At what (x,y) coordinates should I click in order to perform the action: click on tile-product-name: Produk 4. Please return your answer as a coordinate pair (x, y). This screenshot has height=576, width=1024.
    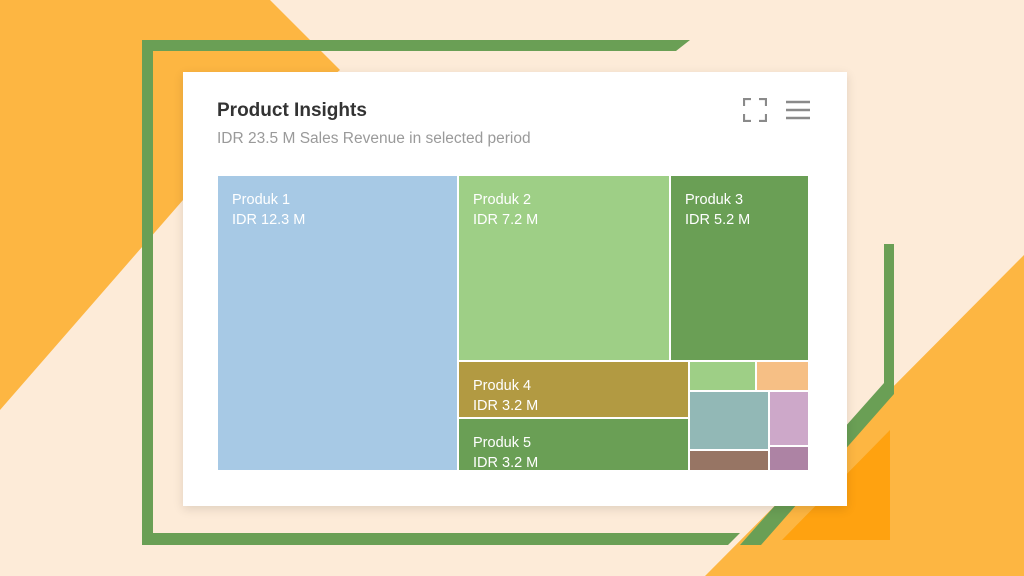
    Looking at the image, I should click on (502, 386).